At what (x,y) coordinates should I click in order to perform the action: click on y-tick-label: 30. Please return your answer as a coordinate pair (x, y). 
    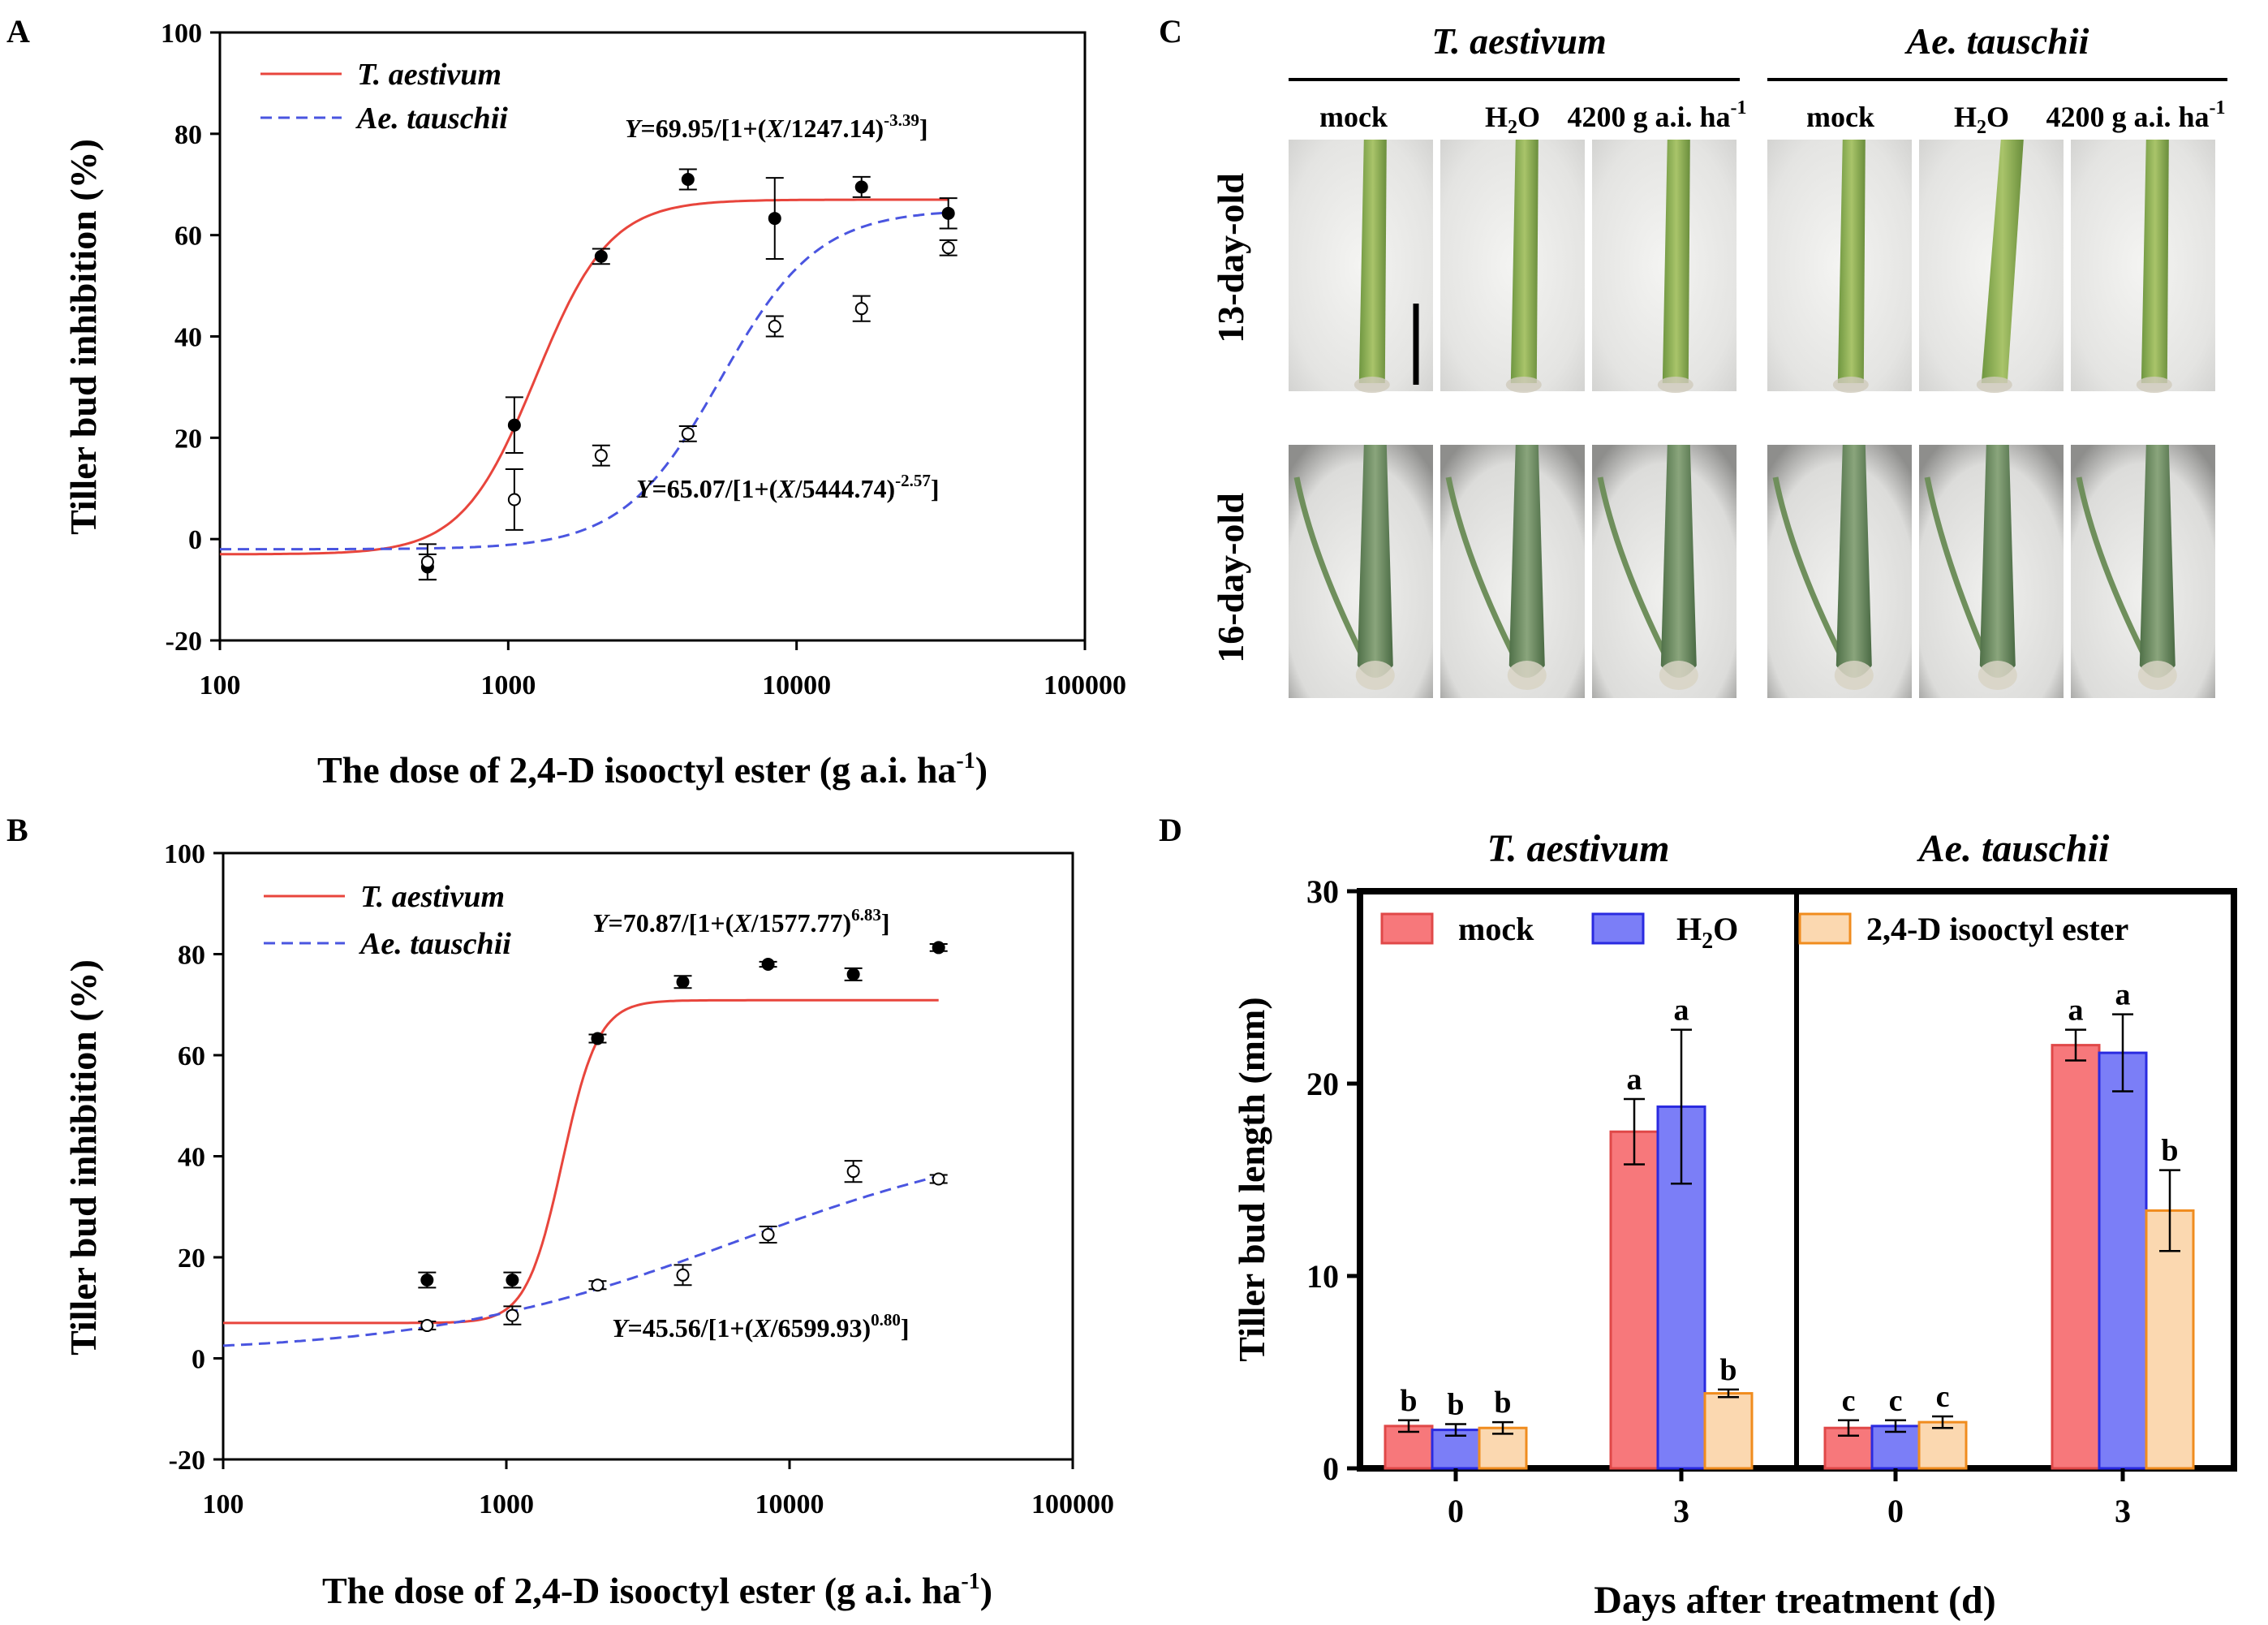
    Looking at the image, I should click on (1322, 891).